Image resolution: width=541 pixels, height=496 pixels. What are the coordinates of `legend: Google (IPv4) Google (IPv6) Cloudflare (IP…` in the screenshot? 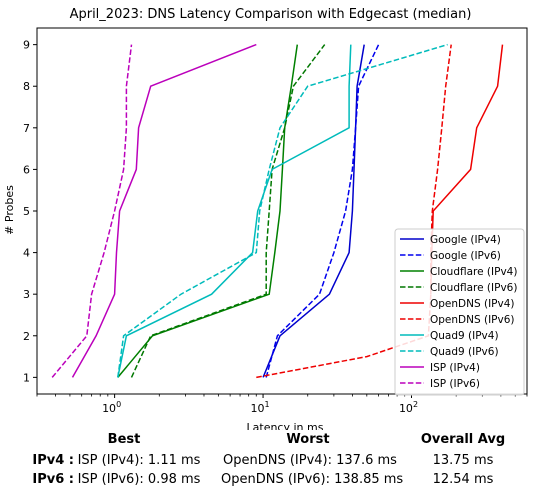 It's located at (459, 312).